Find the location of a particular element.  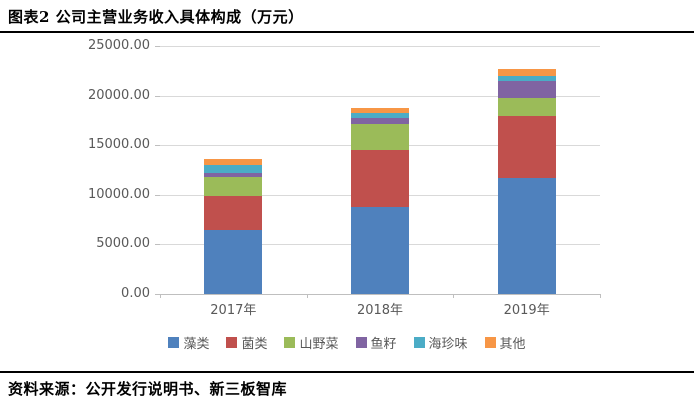

legend-label: 山野菜 is located at coordinates (319, 344).